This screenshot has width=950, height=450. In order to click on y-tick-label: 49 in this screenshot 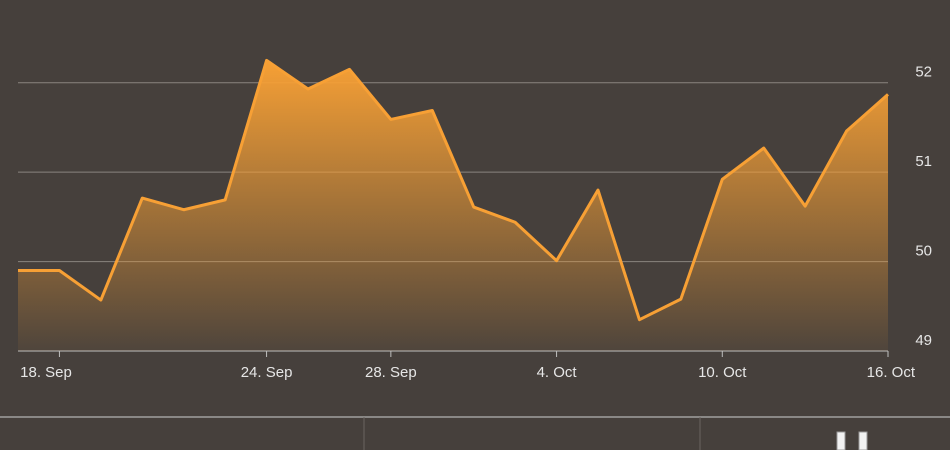, I will do `click(923, 340)`.